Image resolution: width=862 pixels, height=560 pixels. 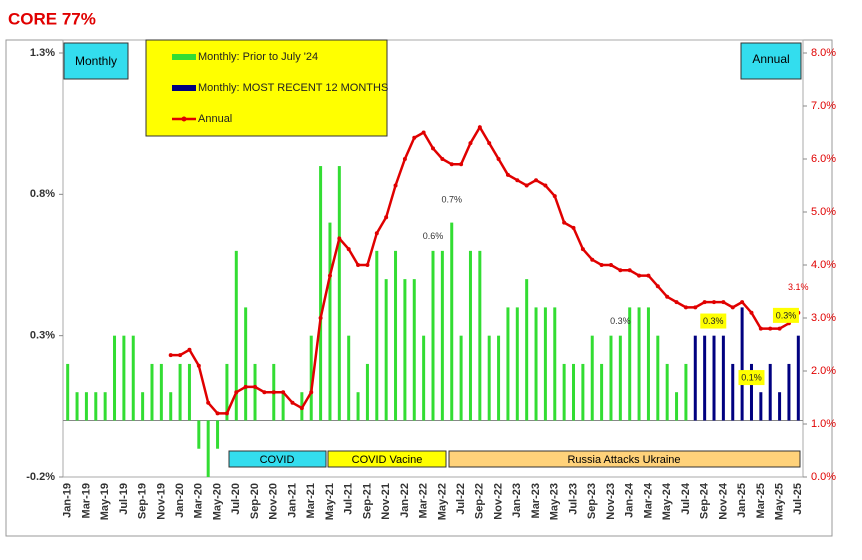 I want to click on x-tick-label: Sep-20, so click(x=255, y=501).